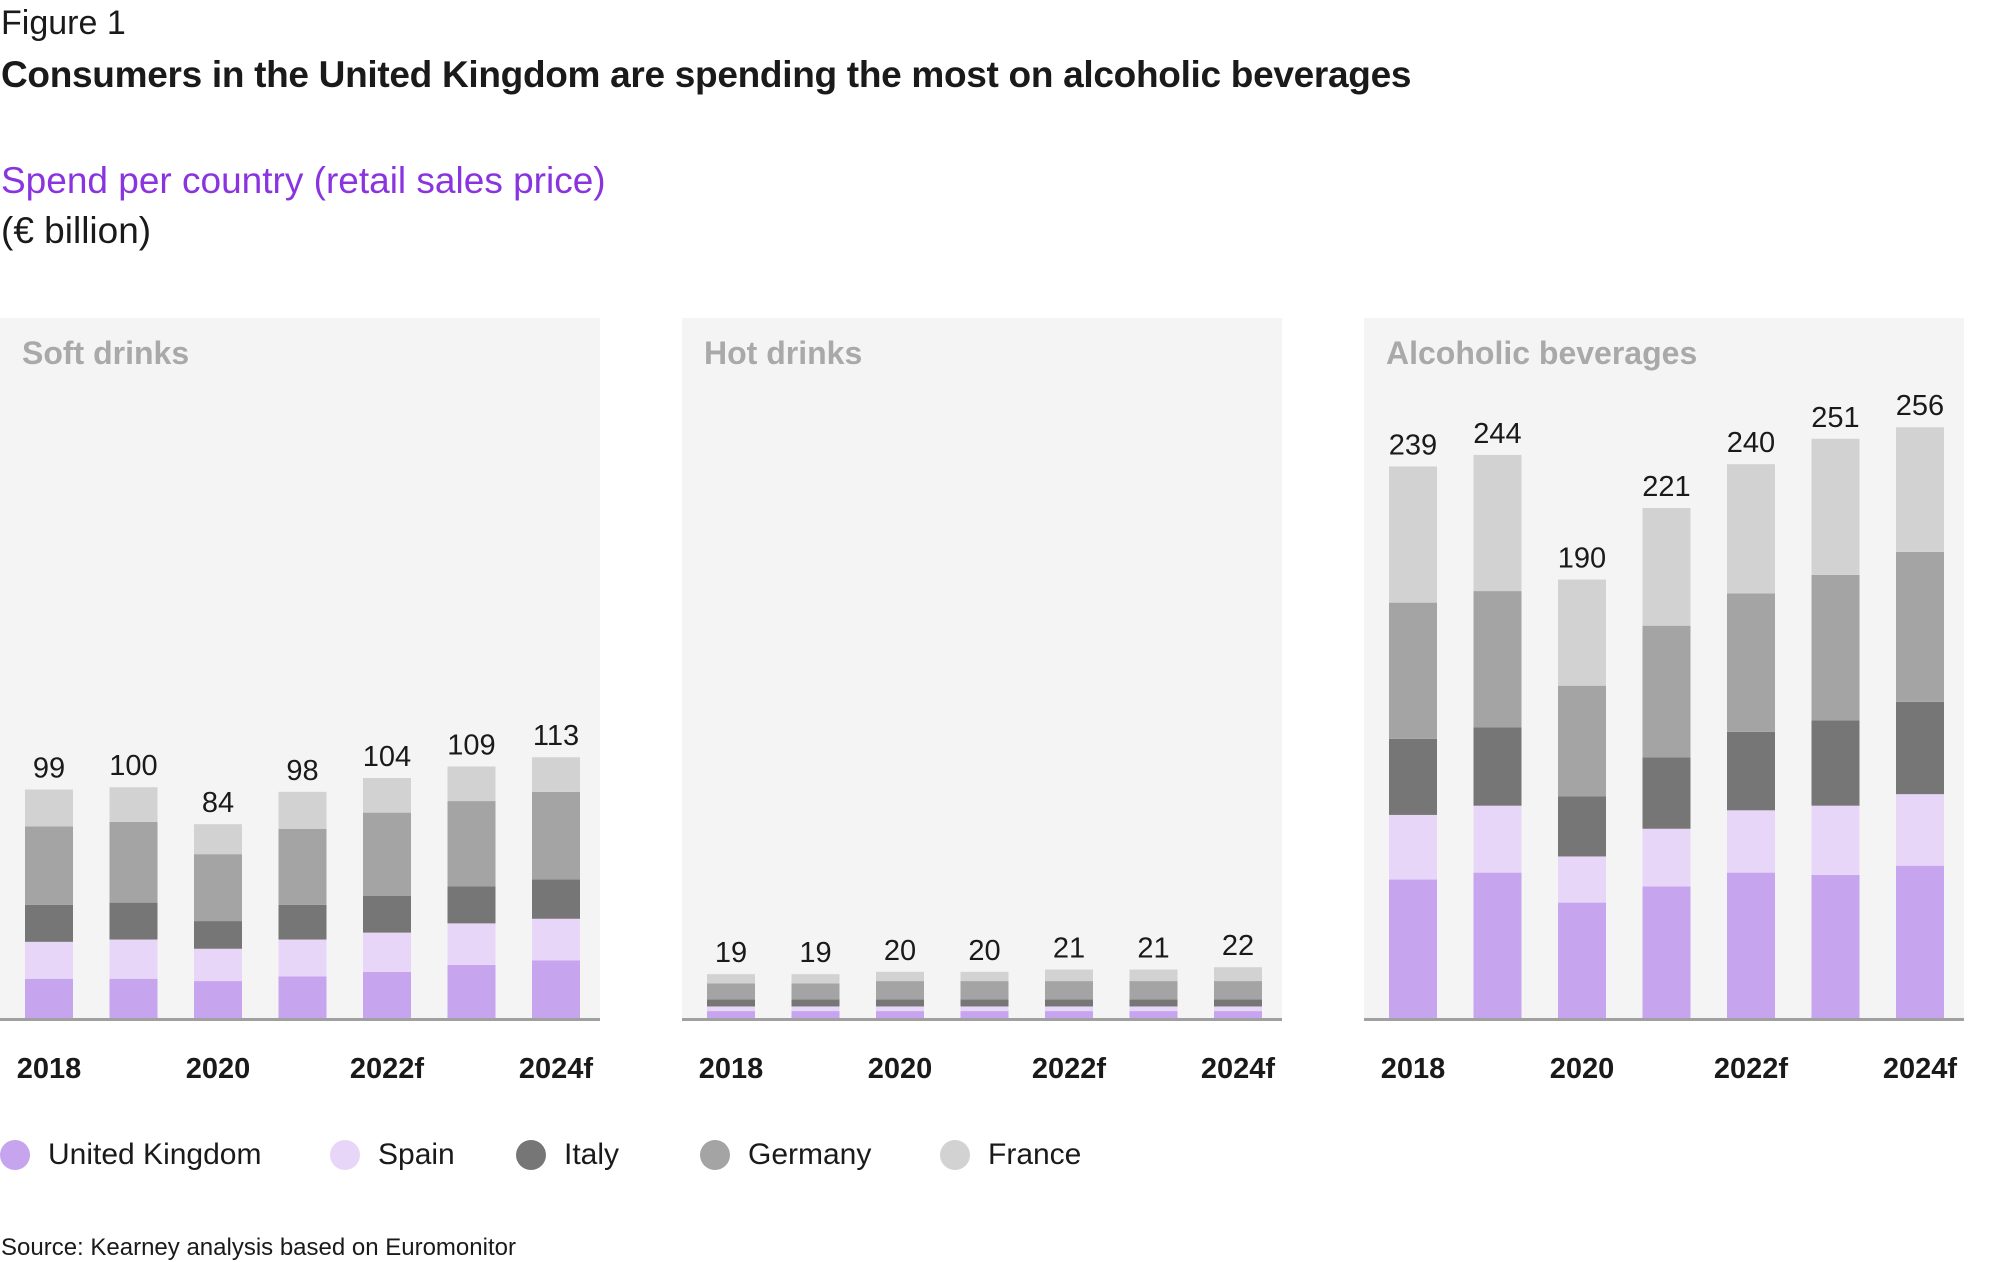  I want to click on bar-segment-france-2018, so click(731, 979).